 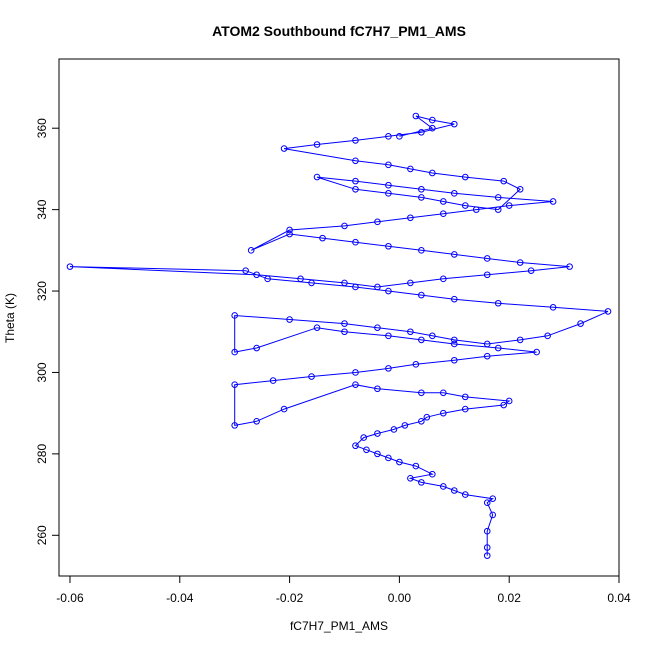 What do you see at coordinates (42, 372) in the screenshot?
I see `y-tick-label: 300` at bounding box center [42, 372].